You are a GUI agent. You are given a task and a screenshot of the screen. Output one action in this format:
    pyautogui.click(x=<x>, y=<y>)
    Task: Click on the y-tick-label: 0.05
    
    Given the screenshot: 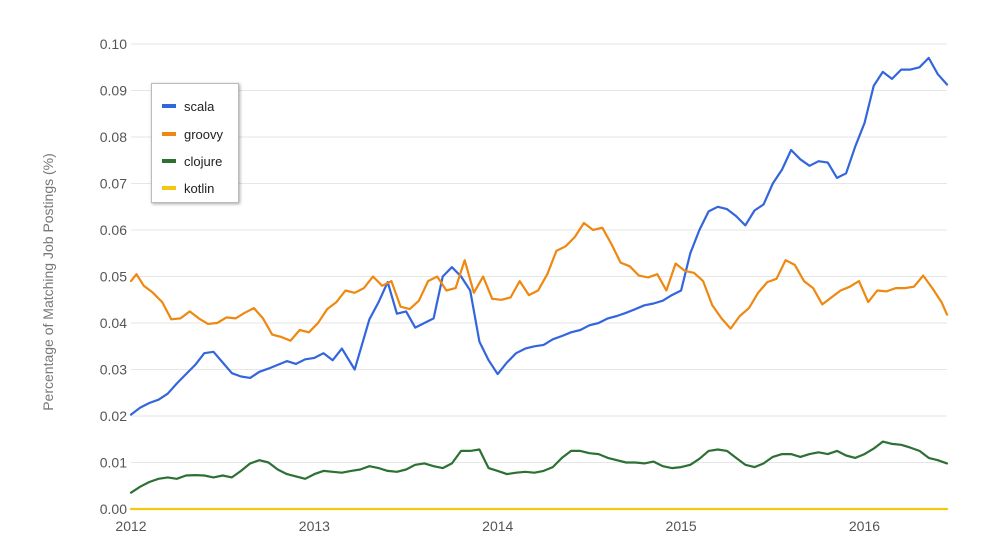 What is the action you would take?
    pyautogui.click(x=113, y=277)
    